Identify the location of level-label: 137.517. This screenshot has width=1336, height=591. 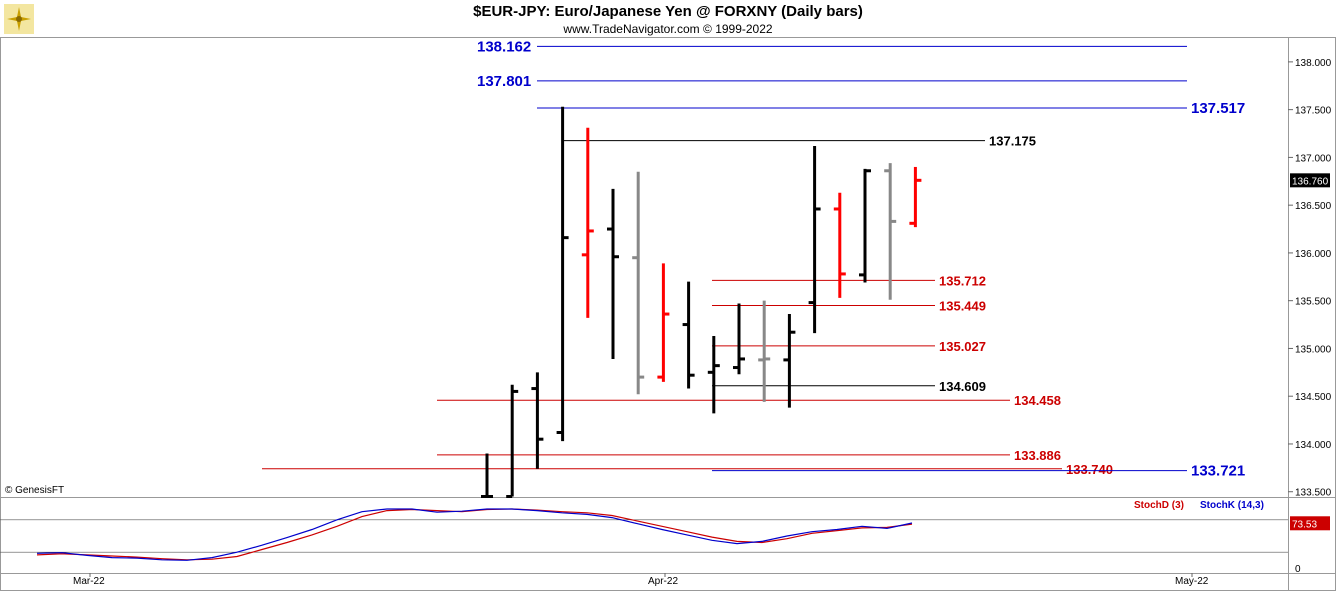
(1218, 108).